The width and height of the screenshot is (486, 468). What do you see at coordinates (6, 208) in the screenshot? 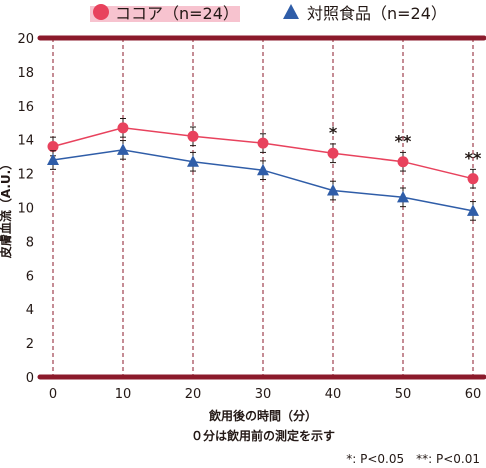
I see `y-axis-label: 皮膚血流（A.U.）` at bounding box center [6, 208].